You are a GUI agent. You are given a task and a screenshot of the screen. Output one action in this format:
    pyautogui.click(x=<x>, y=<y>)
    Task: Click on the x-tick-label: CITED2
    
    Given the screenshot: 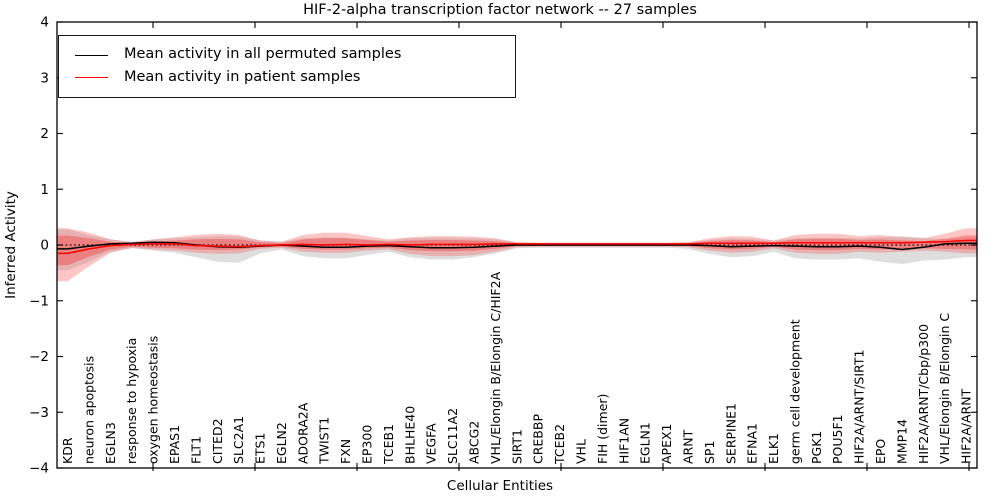 What is the action you would take?
    pyautogui.click(x=217, y=441)
    